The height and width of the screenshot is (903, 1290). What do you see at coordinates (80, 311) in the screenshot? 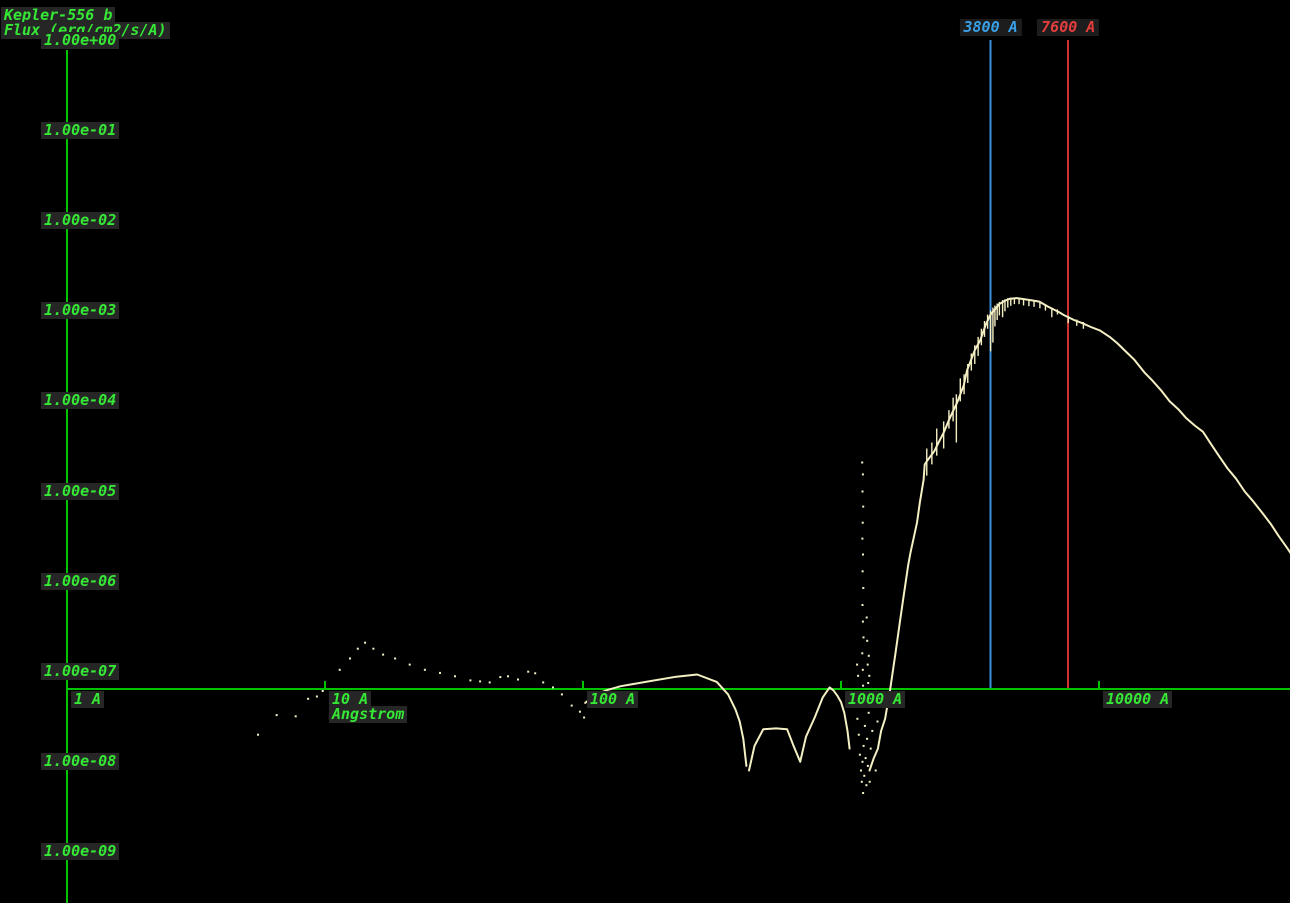
I see `y-axis-tick-label: 1.00e-03` at bounding box center [80, 311].